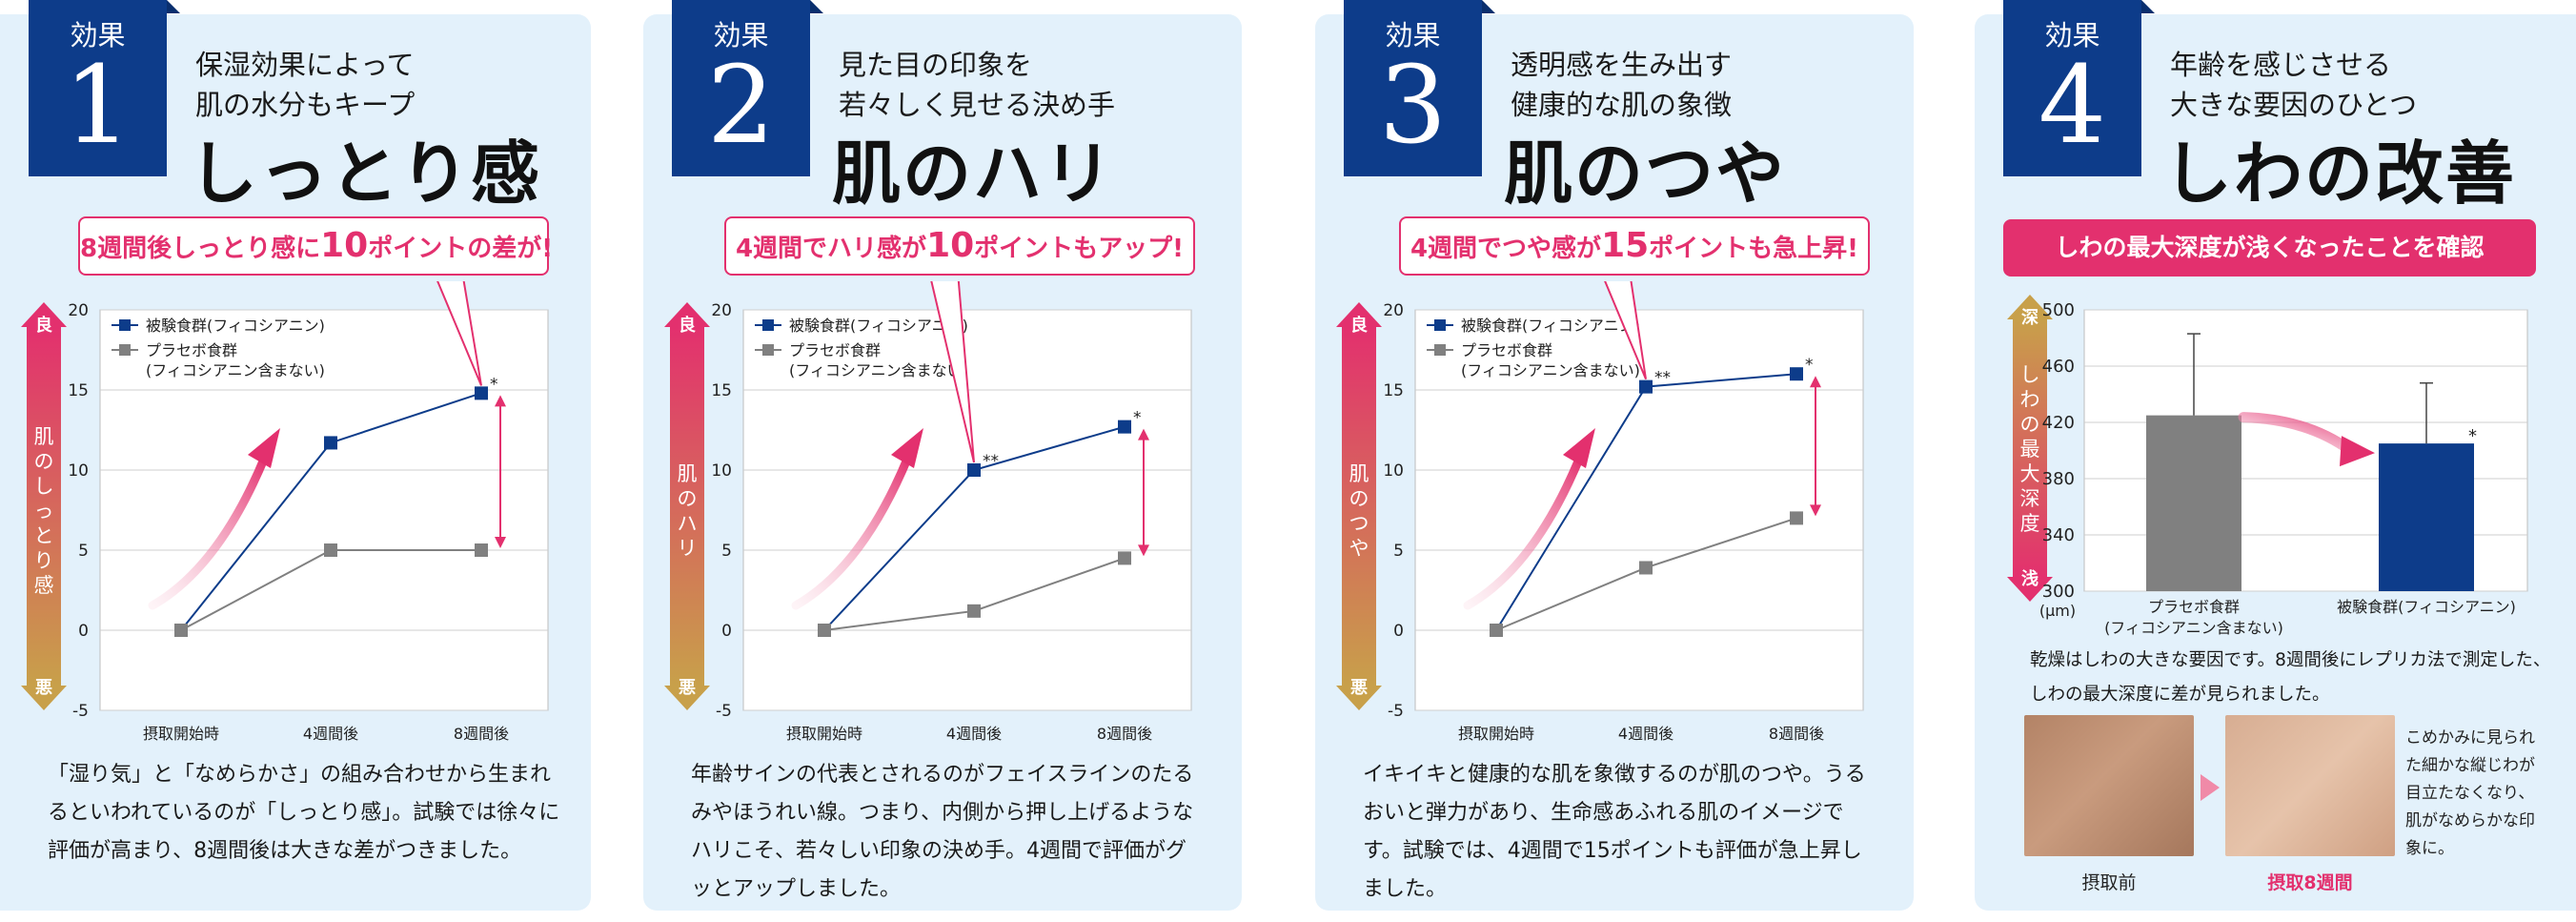 The image size is (2576, 922). Describe the element at coordinates (2310, 786) in the screenshot. I see `skin-photo-after` at that location.